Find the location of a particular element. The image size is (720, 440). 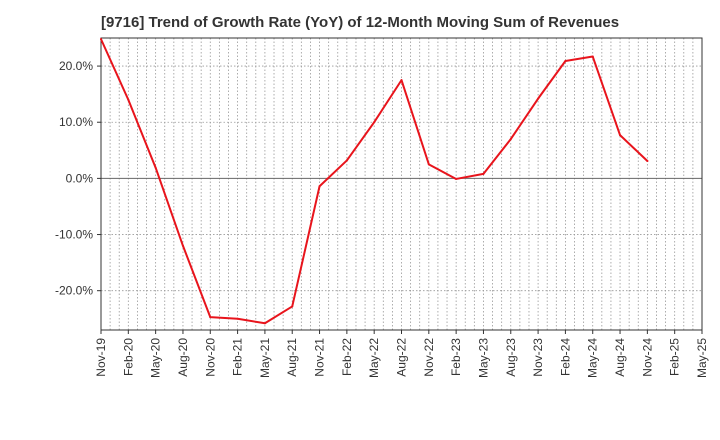

x-tick-label: May-21 is located at coordinates (265, 358).